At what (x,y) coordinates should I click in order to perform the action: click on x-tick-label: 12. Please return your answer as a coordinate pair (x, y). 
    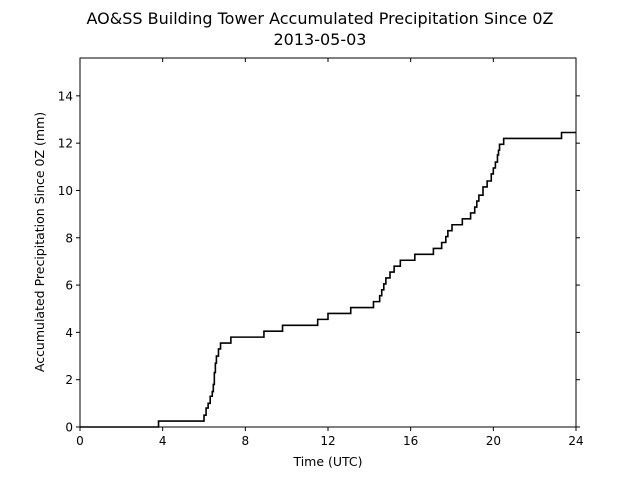
    Looking at the image, I should click on (327, 441).